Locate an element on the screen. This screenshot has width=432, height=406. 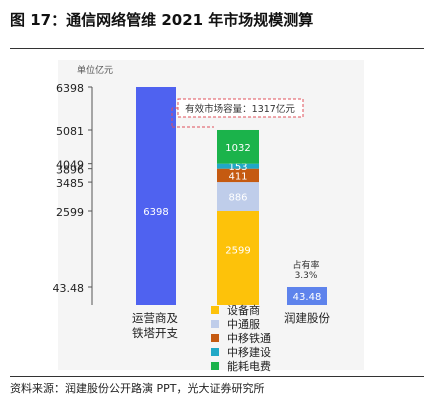
y-tick-label: 3485 is located at coordinates (70, 183).